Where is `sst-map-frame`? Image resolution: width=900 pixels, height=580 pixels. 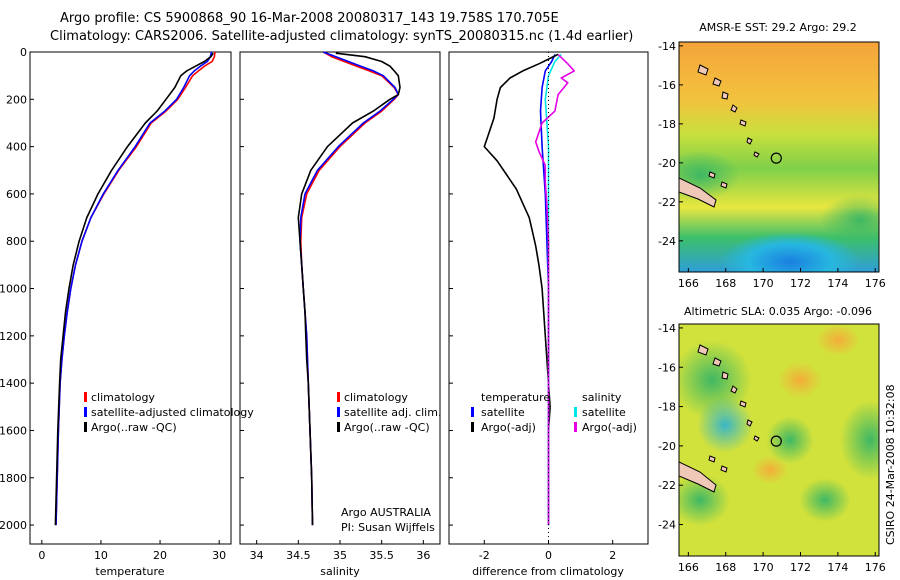
sst-map-frame is located at coordinates (779, 157).